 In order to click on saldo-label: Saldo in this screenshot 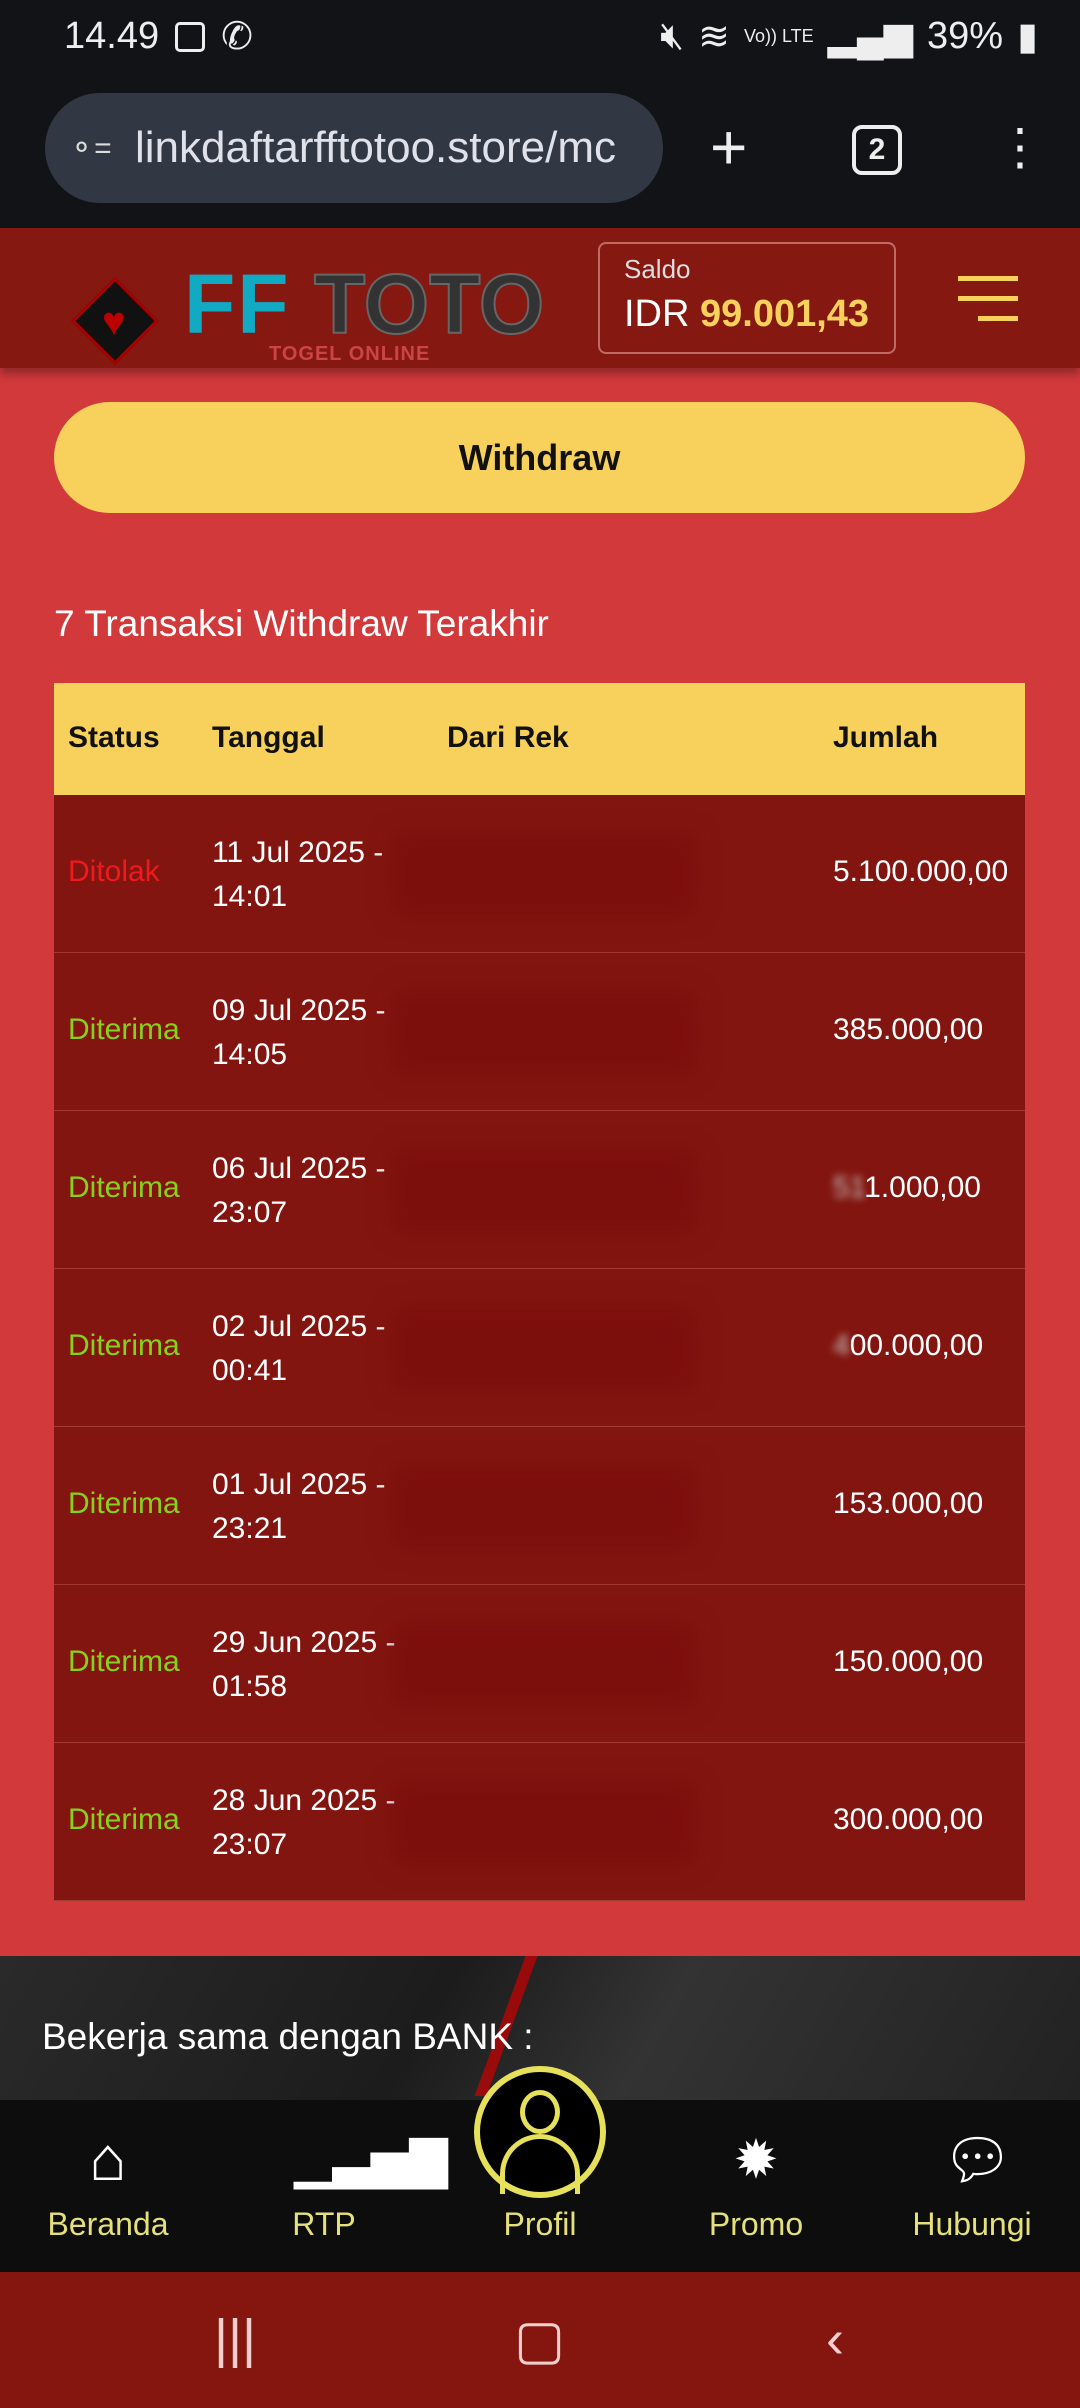, I will do `click(657, 269)`.